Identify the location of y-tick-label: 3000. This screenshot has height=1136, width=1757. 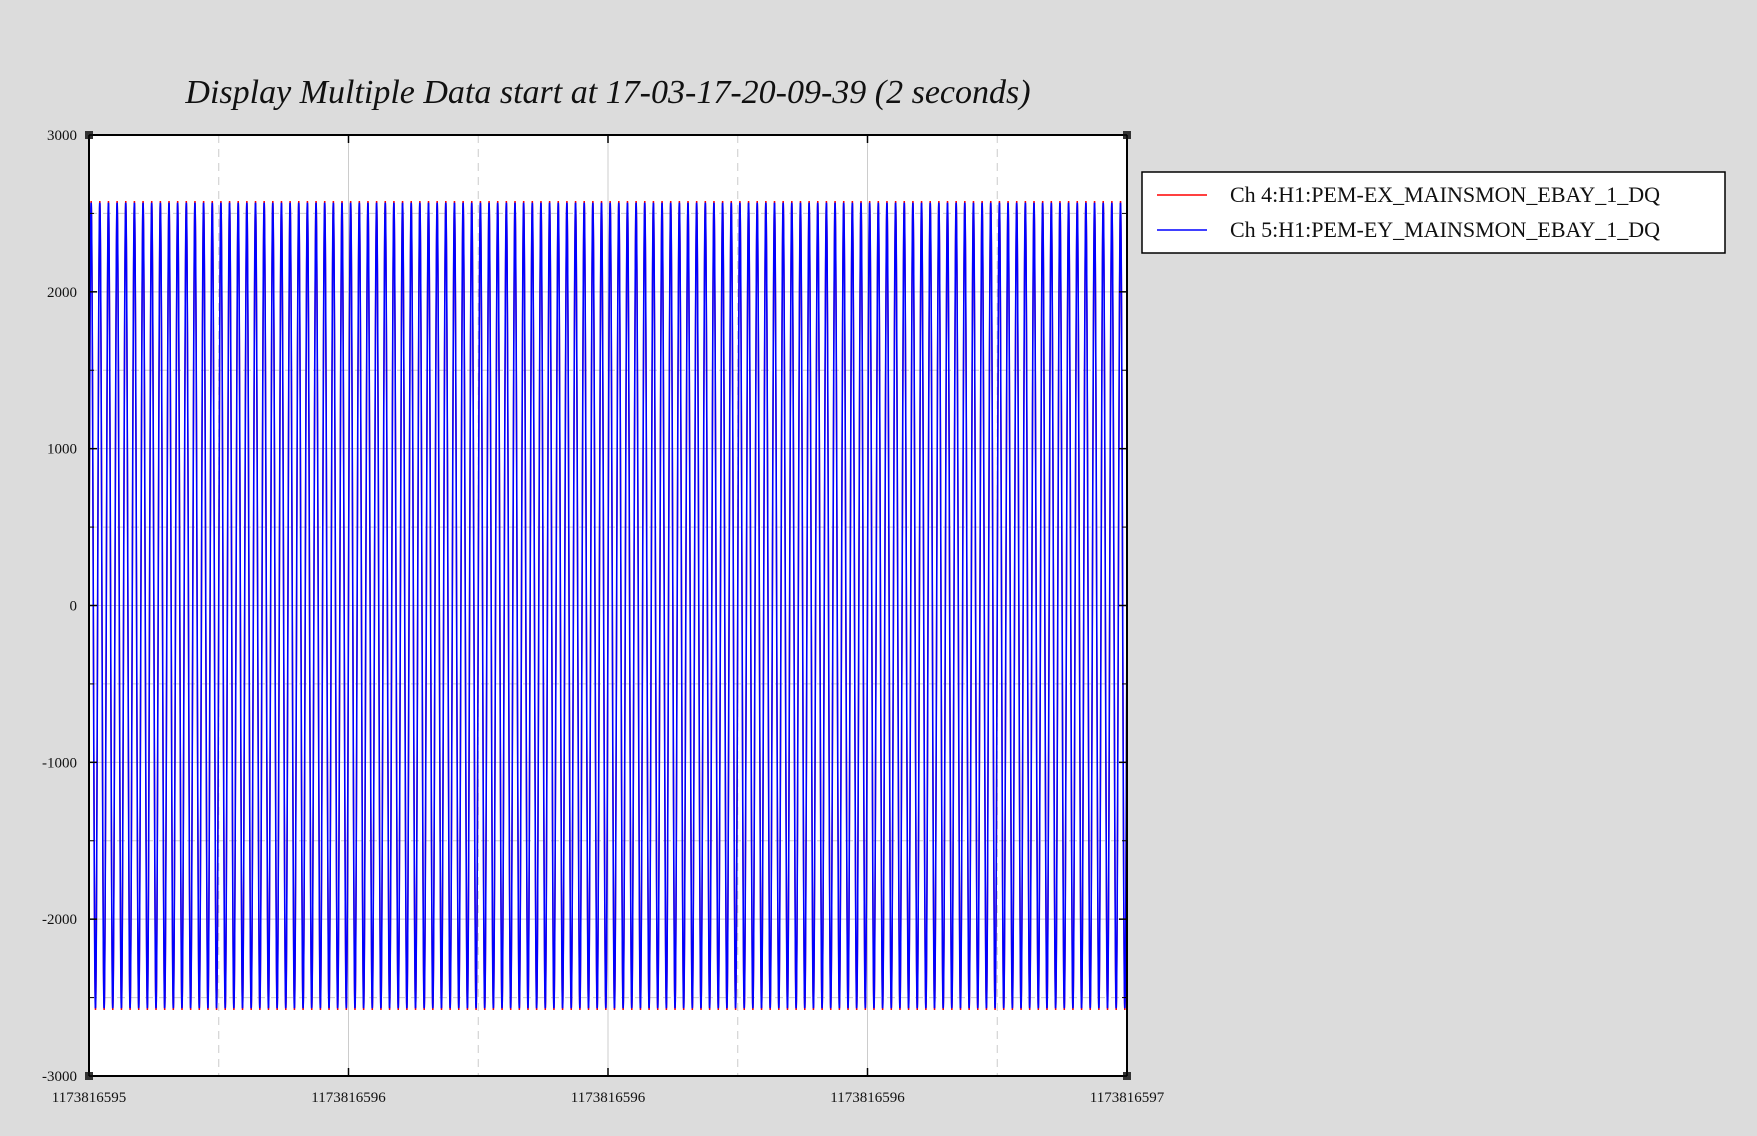
(62, 136).